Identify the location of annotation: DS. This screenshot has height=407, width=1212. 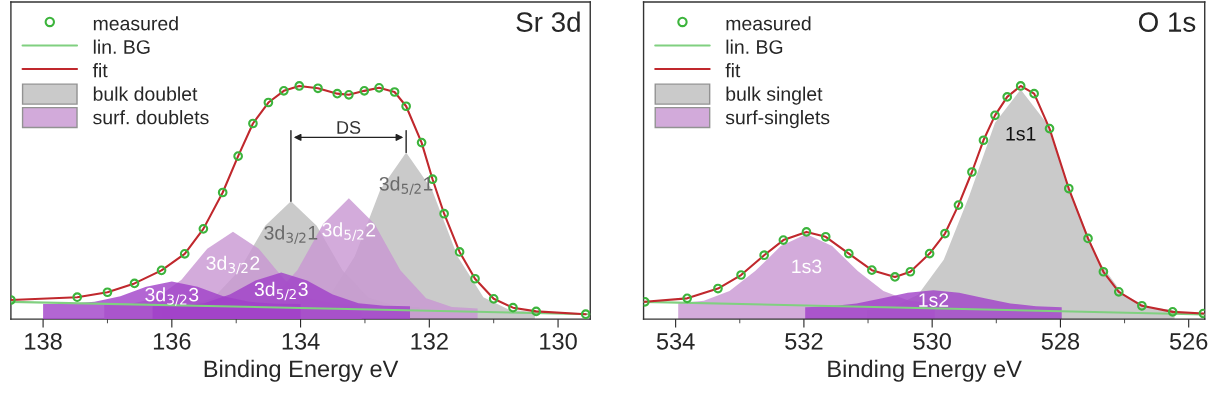
(349, 127).